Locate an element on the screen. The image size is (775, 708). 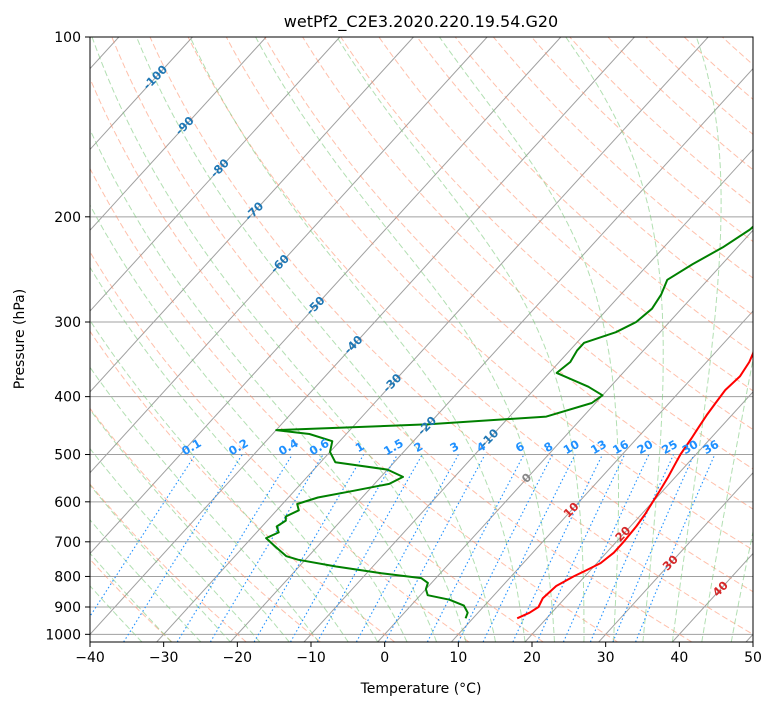
mixing-ratio-label: 10 is located at coordinates (571, 447).